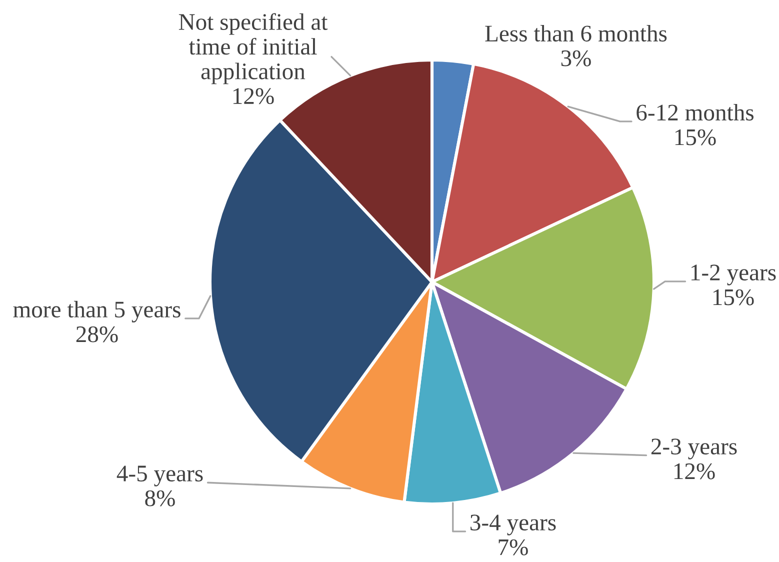 This screenshot has height=562, width=779. I want to click on slice-label: Not specified at time of initial application, so click(253, 48).